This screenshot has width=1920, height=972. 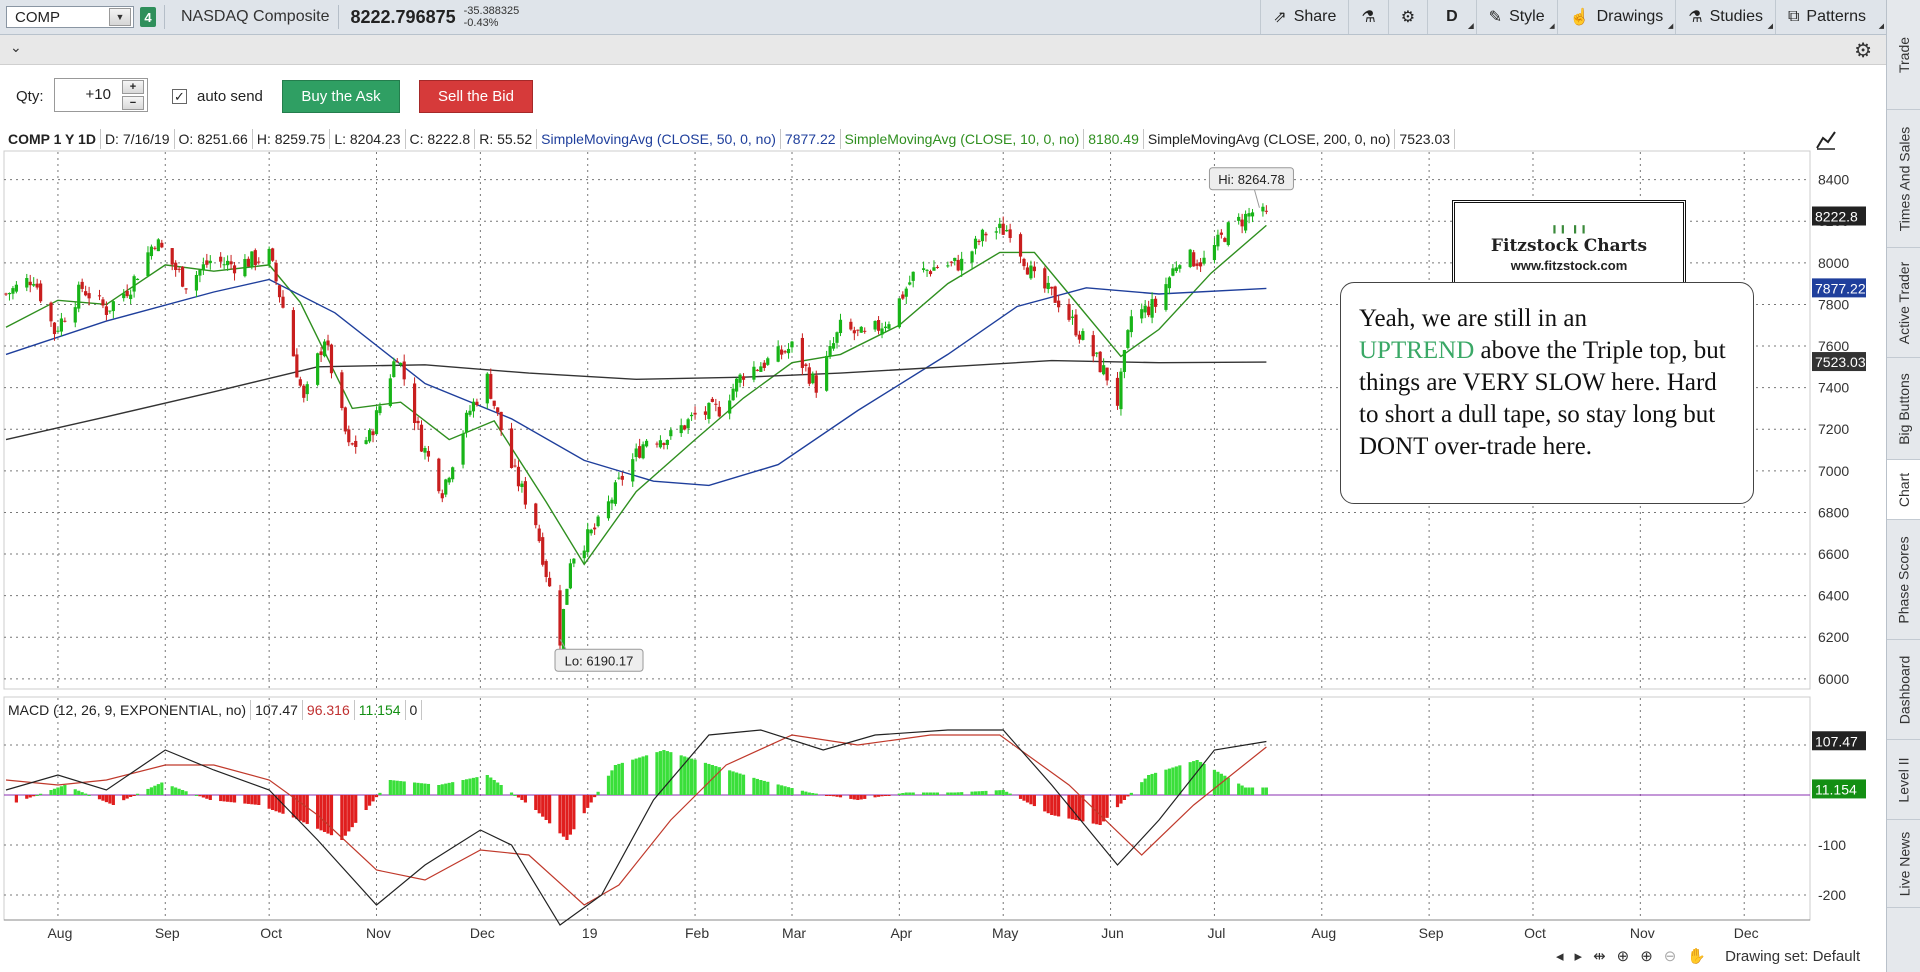 I want to click on sell-bid-button: Sell the Bid, so click(x=476, y=96).